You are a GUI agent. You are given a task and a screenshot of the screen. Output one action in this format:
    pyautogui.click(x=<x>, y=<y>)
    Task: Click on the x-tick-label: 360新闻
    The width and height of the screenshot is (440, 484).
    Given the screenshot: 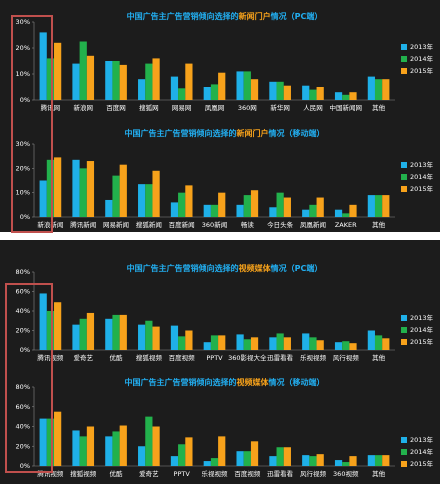 What is the action you would take?
    pyautogui.click(x=214, y=224)
    